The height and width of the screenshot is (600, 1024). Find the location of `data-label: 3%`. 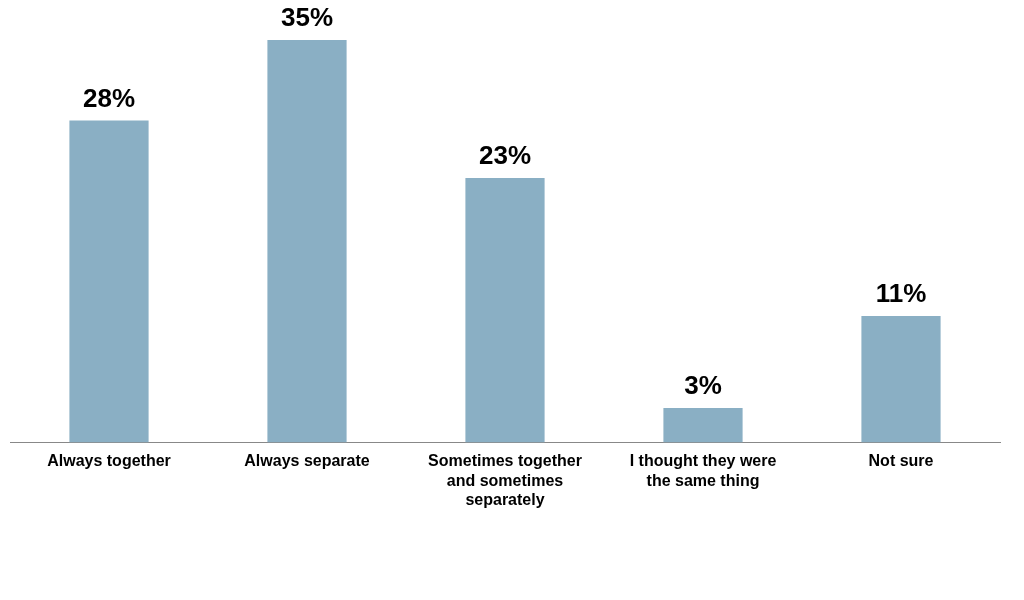

data-label: 3% is located at coordinates (703, 385).